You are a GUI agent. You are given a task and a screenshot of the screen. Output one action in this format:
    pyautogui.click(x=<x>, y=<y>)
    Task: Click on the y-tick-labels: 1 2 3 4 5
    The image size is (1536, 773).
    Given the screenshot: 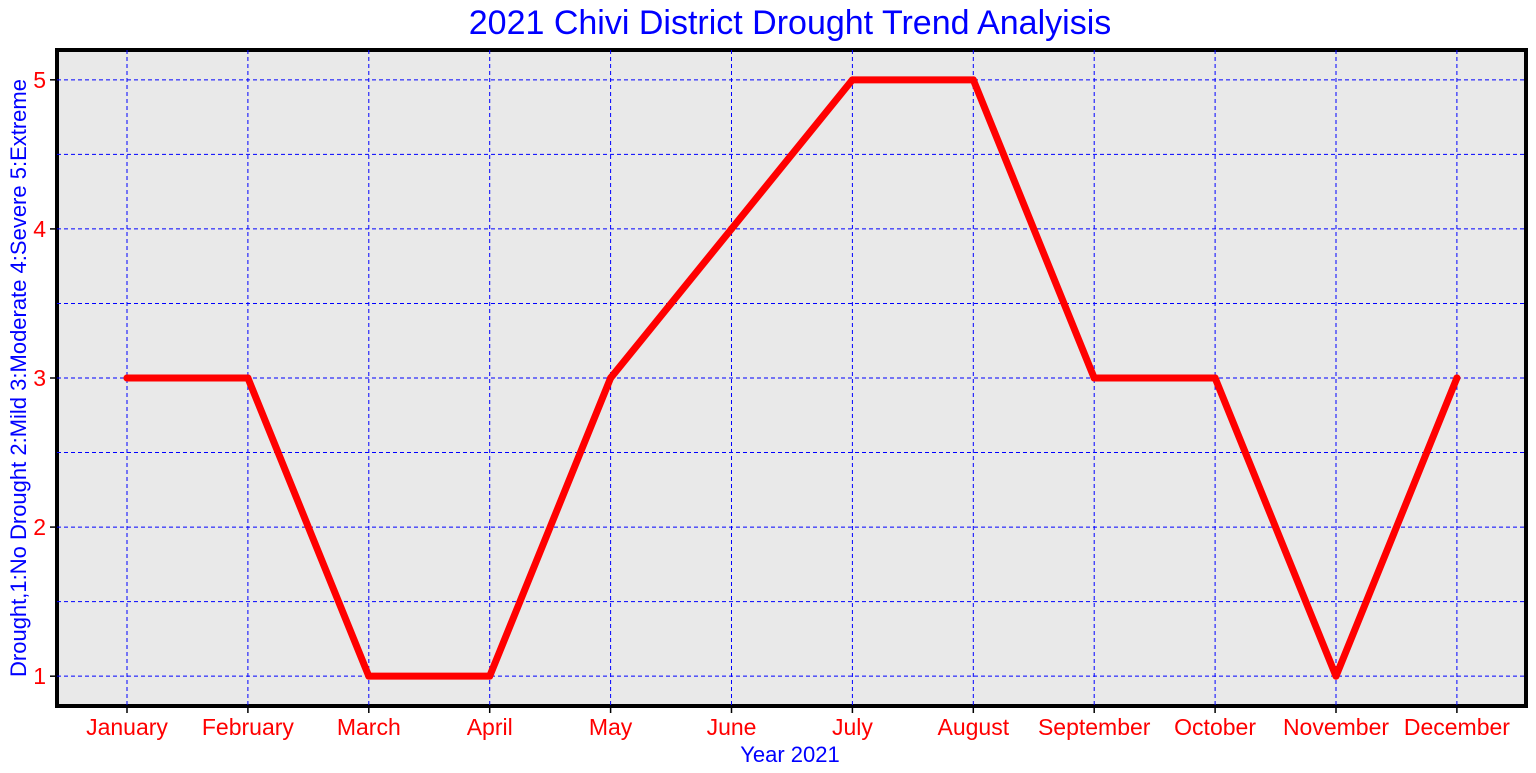 What is the action you would take?
    pyautogui.click(x=39, y=378)
    